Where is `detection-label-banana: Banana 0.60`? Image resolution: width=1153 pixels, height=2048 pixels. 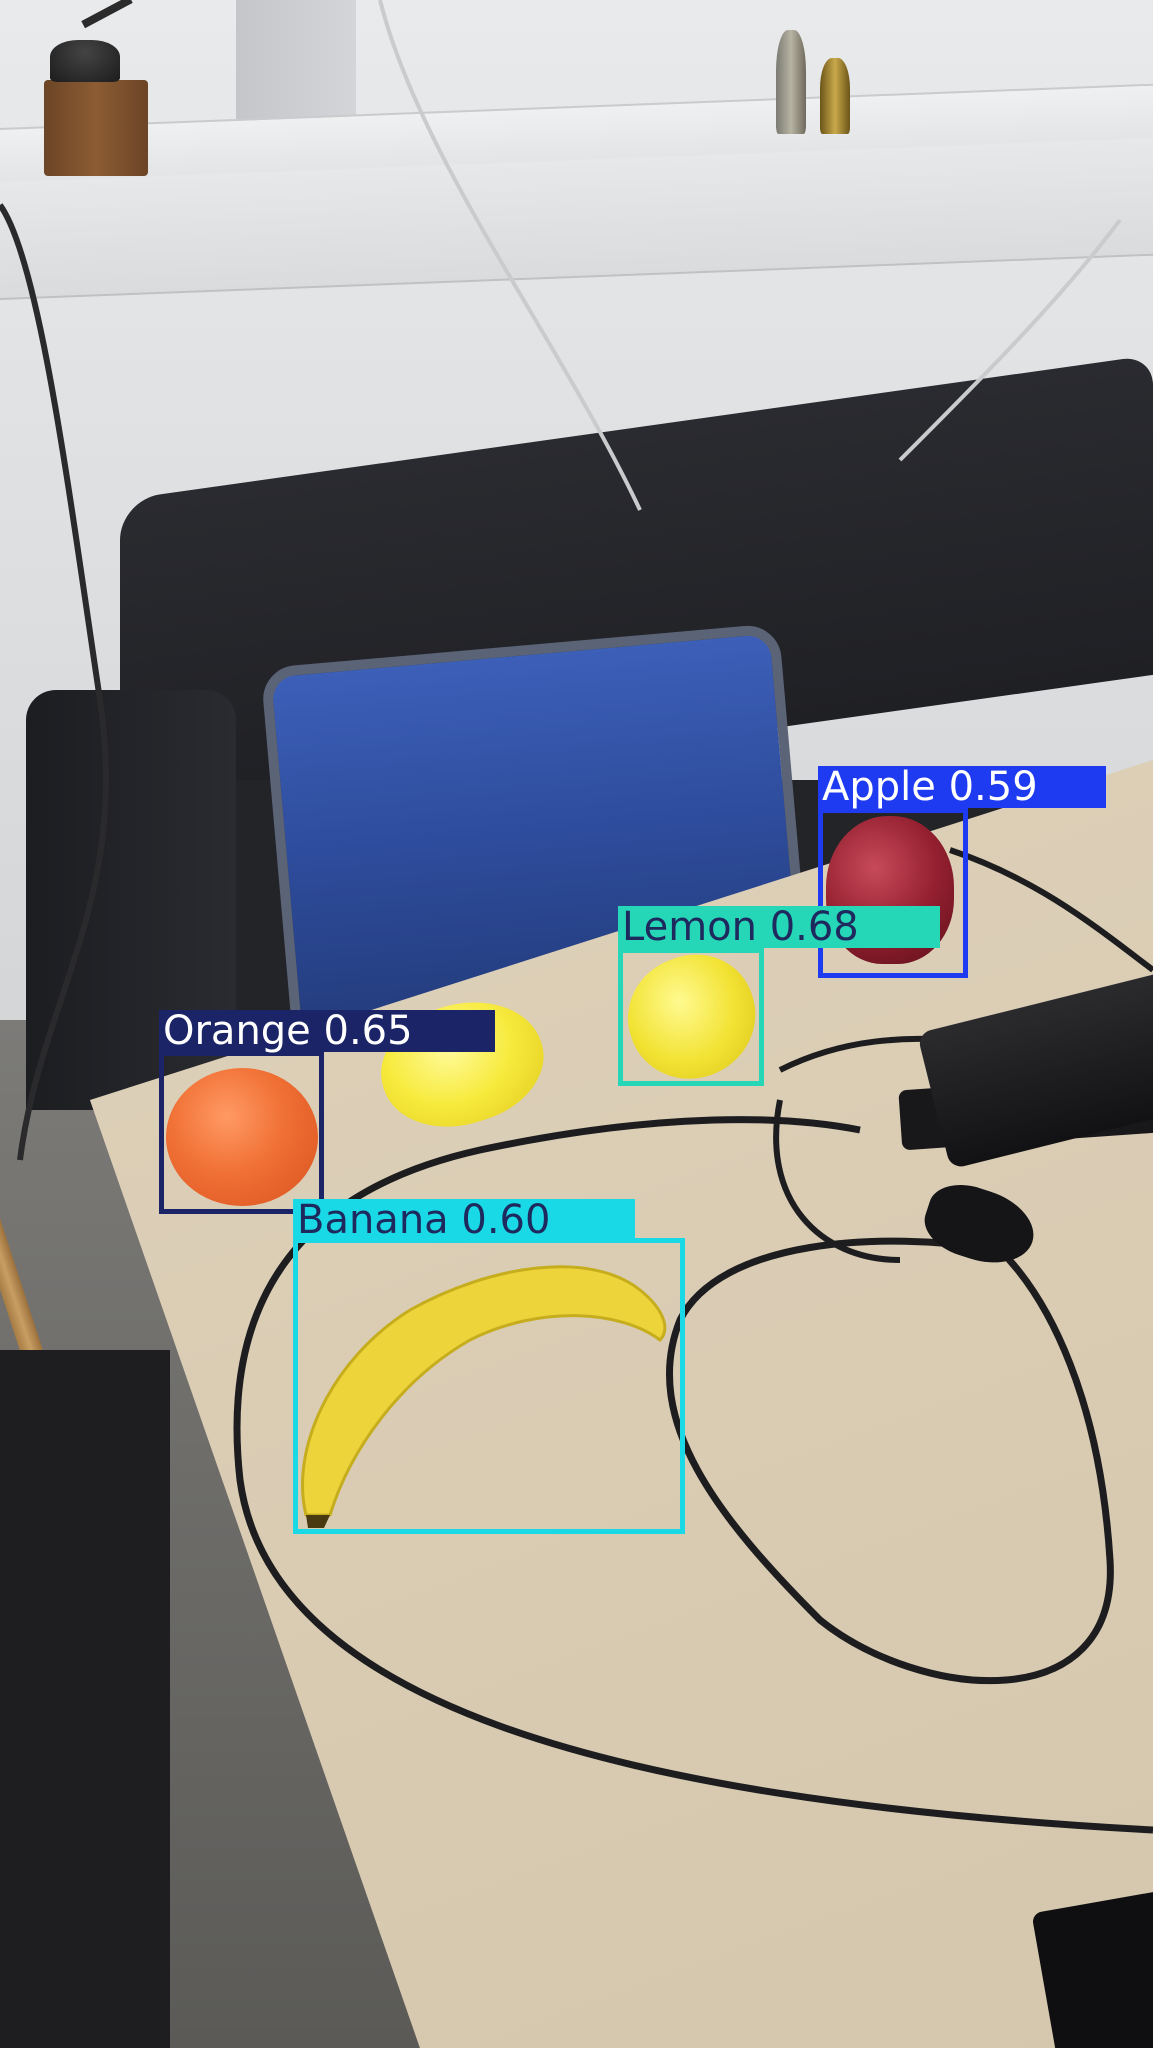 detection-label-banana: Banana 0.60 is located at coordinates (464, 1220).